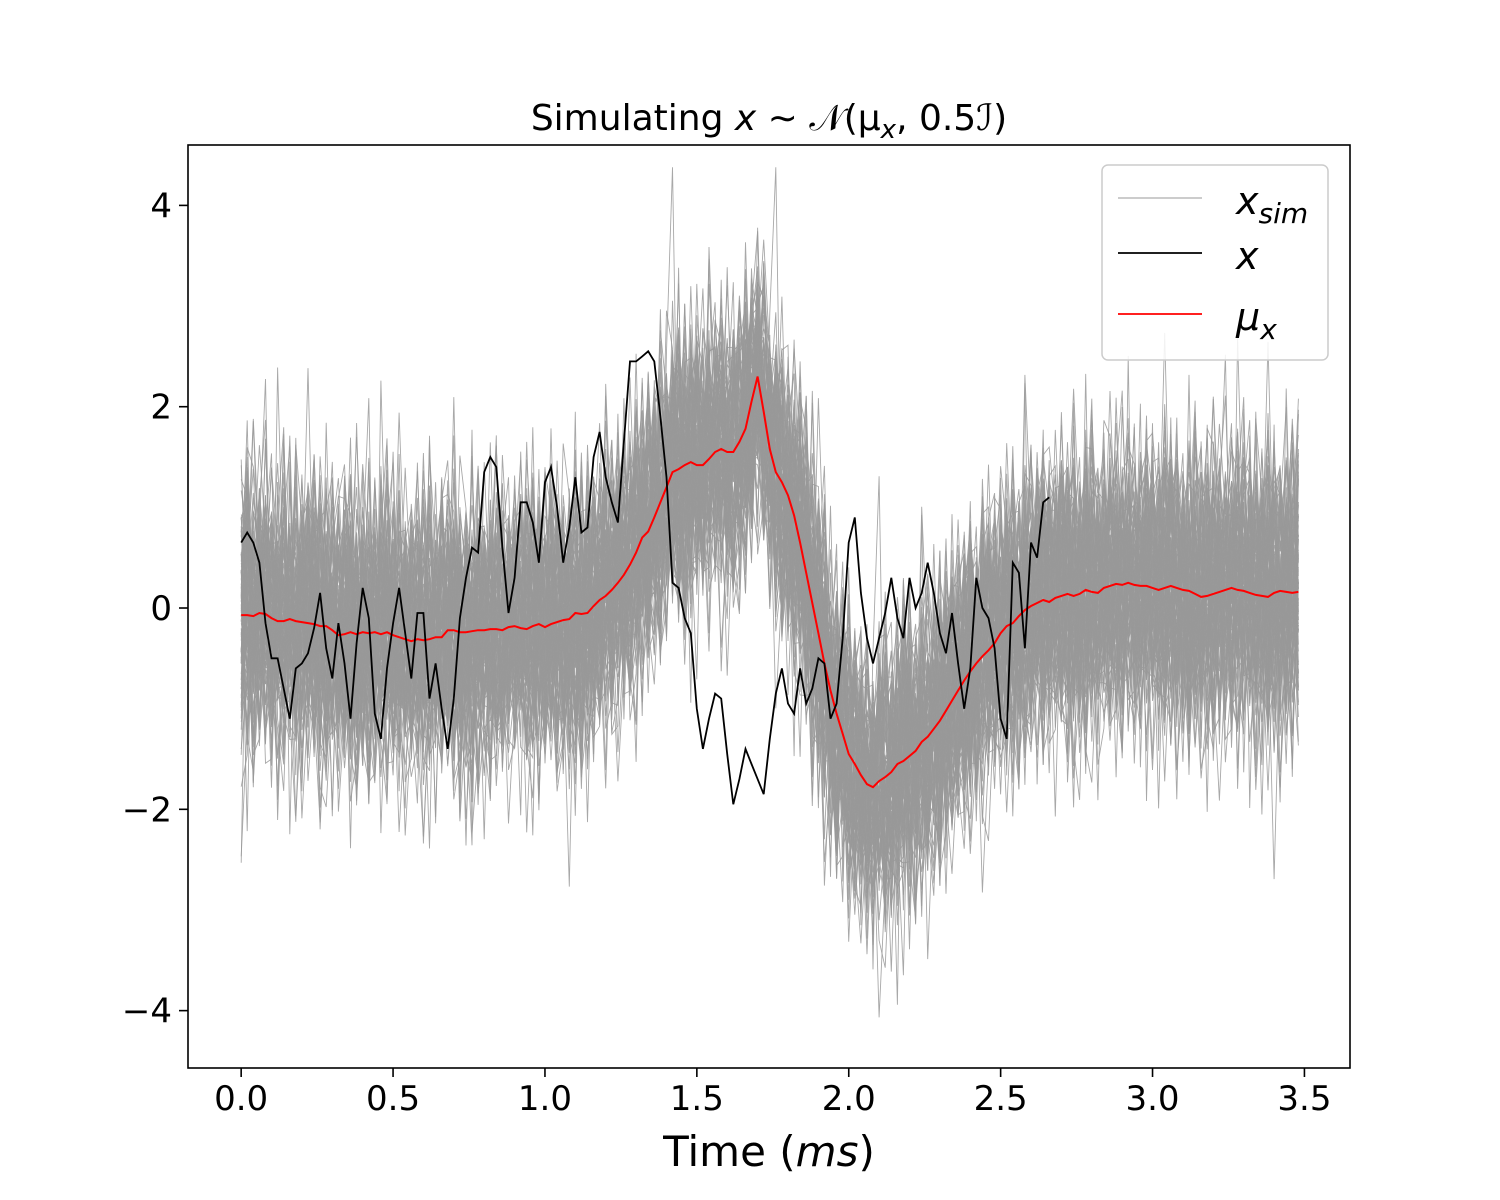 This screenshot has height=1200, width=1500. What do you see at coordinates (745, 118) in the screenshot?
I see `title-var: x` at bounding box center [745, 118].